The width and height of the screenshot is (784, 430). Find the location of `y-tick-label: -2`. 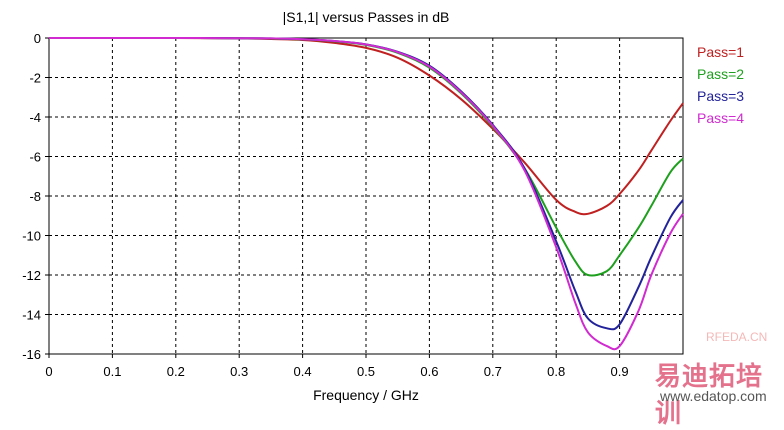

y-tick-label: -2 is located at coordinates (35, 78).